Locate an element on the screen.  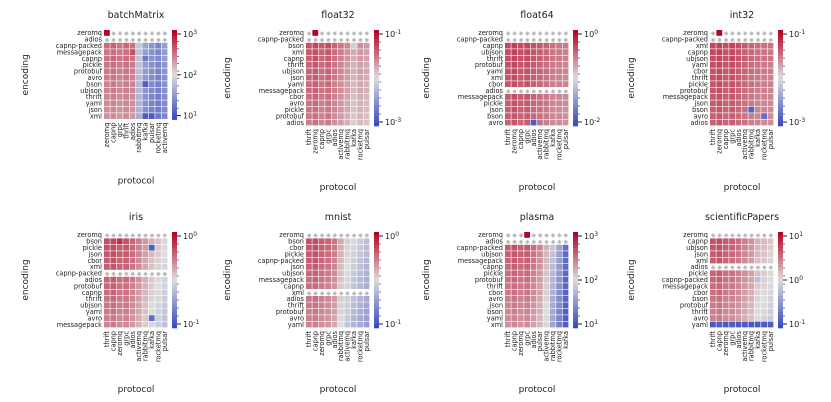
y-tick-label: capnp is located at coordinates (92, 59).